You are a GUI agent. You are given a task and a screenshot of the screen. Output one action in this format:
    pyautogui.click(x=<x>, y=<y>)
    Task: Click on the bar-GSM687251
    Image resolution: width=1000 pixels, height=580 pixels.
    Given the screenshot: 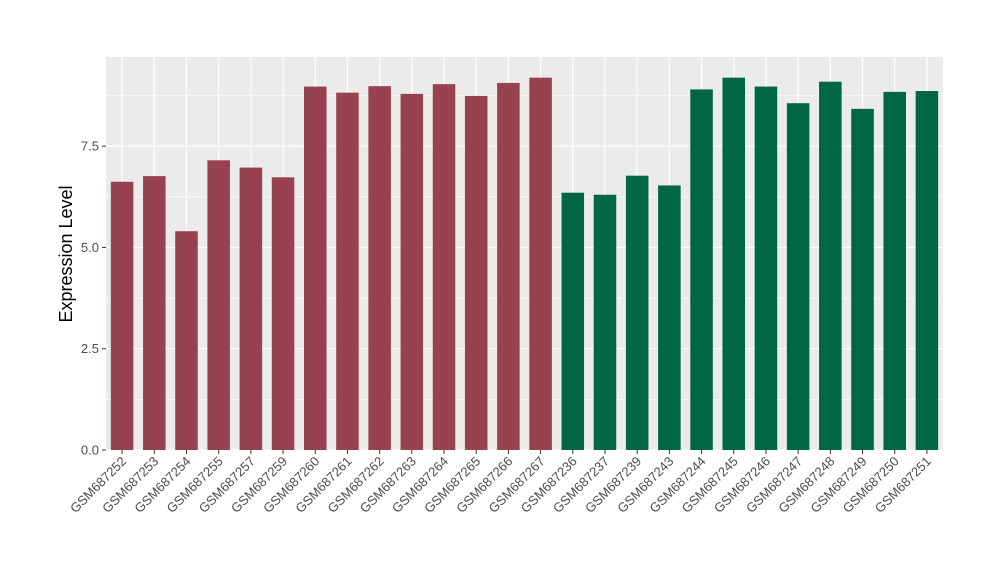 What is the action you would take?
    pyautogui.click(x=927, y=270)
    